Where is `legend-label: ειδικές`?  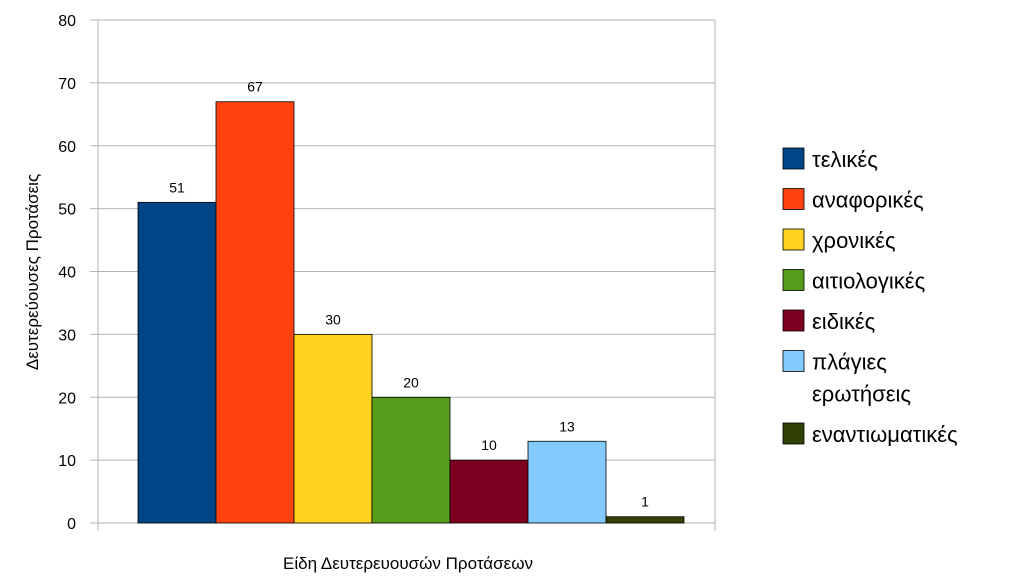
legend-label: ειδικές is located at coordinates (843, 321).